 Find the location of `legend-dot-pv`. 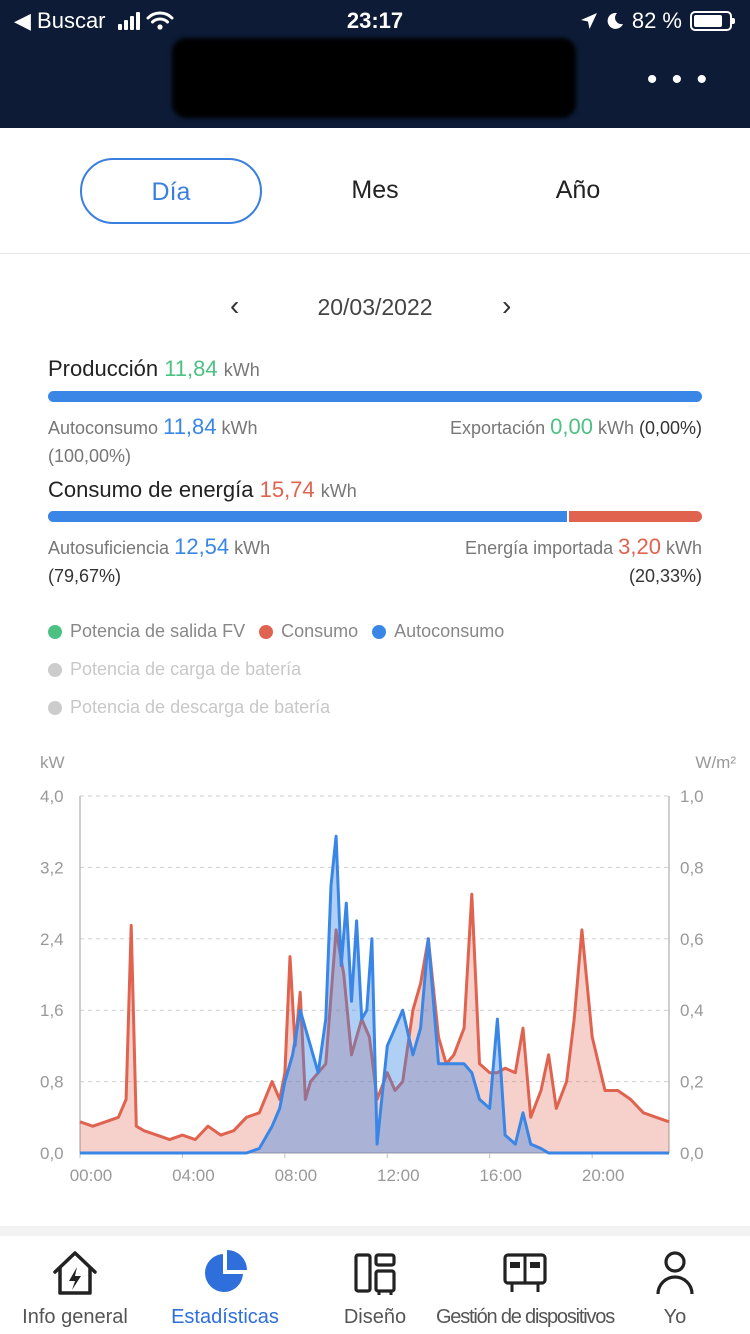

legend-dot-pv is located at coordinates (55, 631).